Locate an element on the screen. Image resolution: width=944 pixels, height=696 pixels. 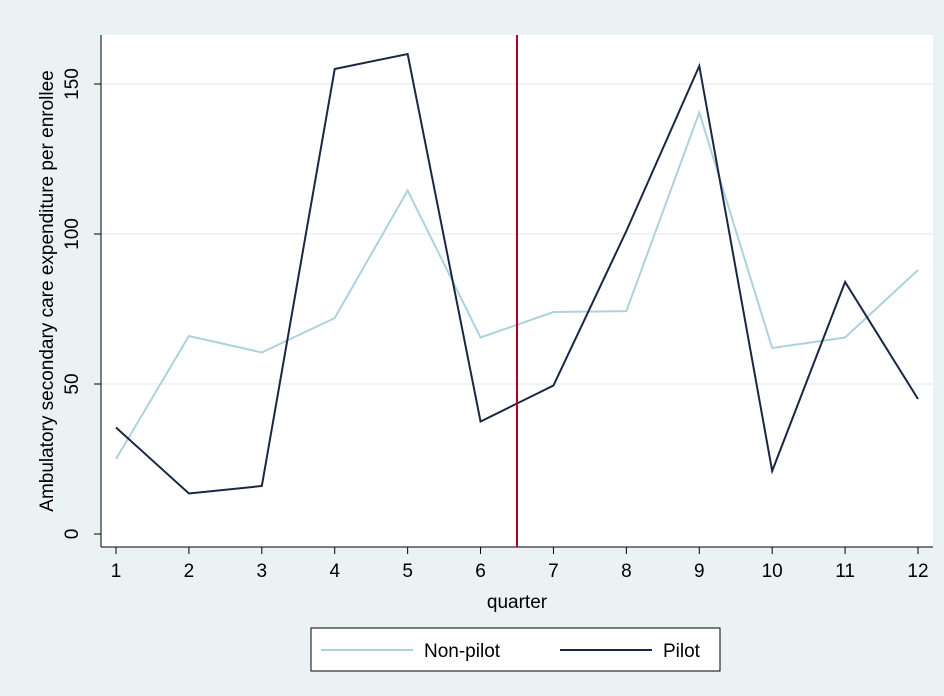
x-tick-label-1: 1 is located at coordinates (116, 571).